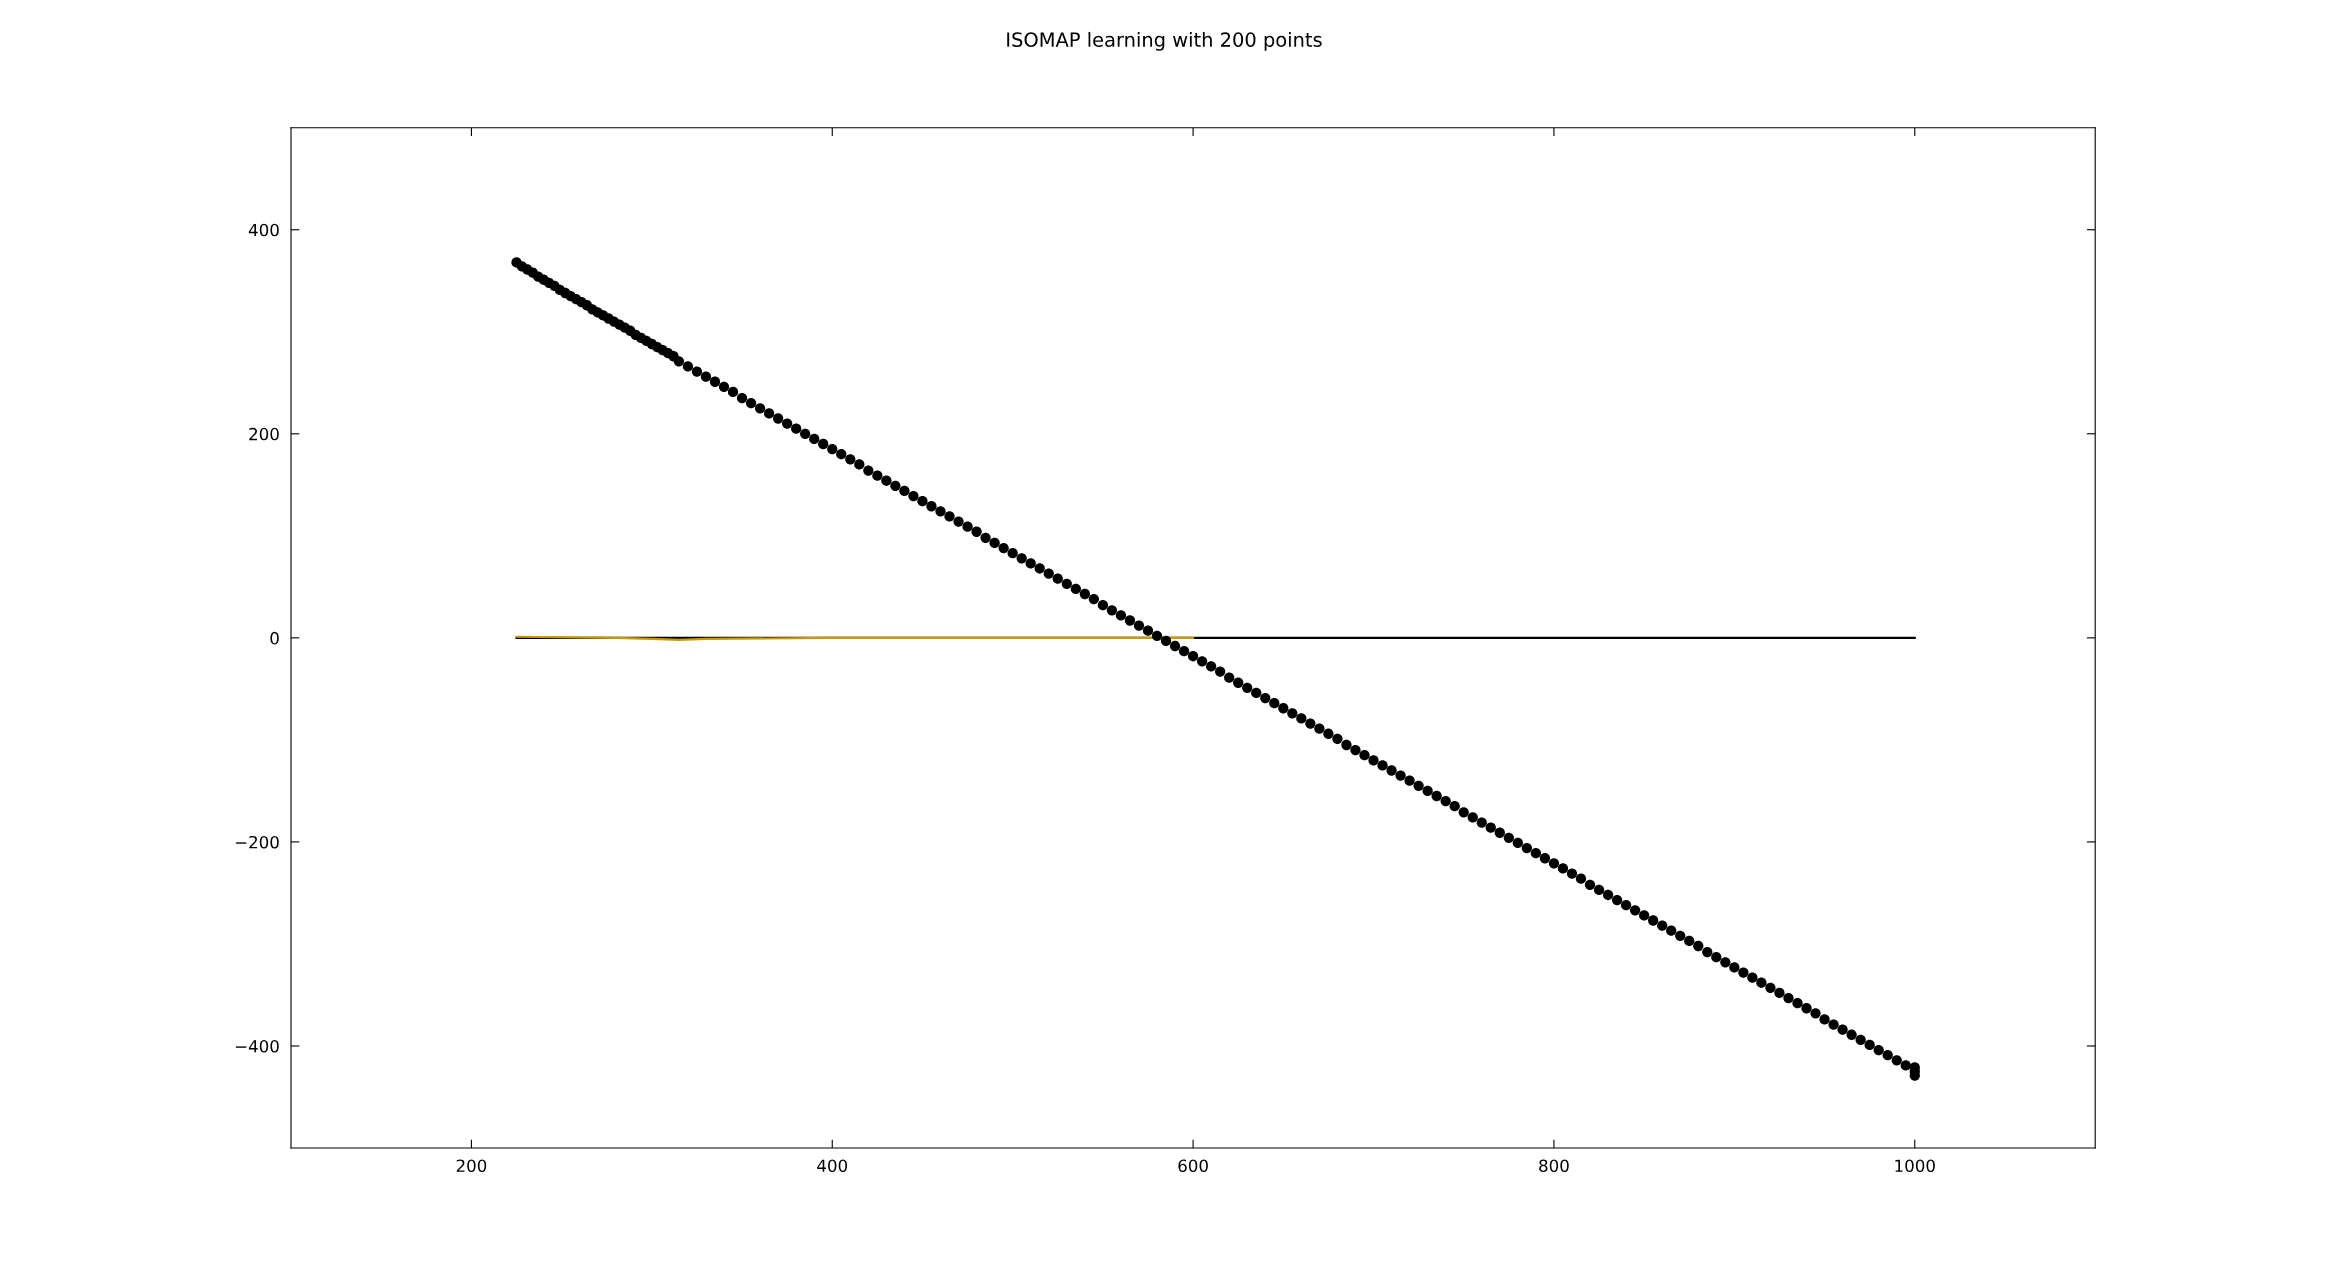  What do you see at coordinates (264, 434) in the screenshot?
I see `y-tick-label: 200` at bounding box center [264, 434].